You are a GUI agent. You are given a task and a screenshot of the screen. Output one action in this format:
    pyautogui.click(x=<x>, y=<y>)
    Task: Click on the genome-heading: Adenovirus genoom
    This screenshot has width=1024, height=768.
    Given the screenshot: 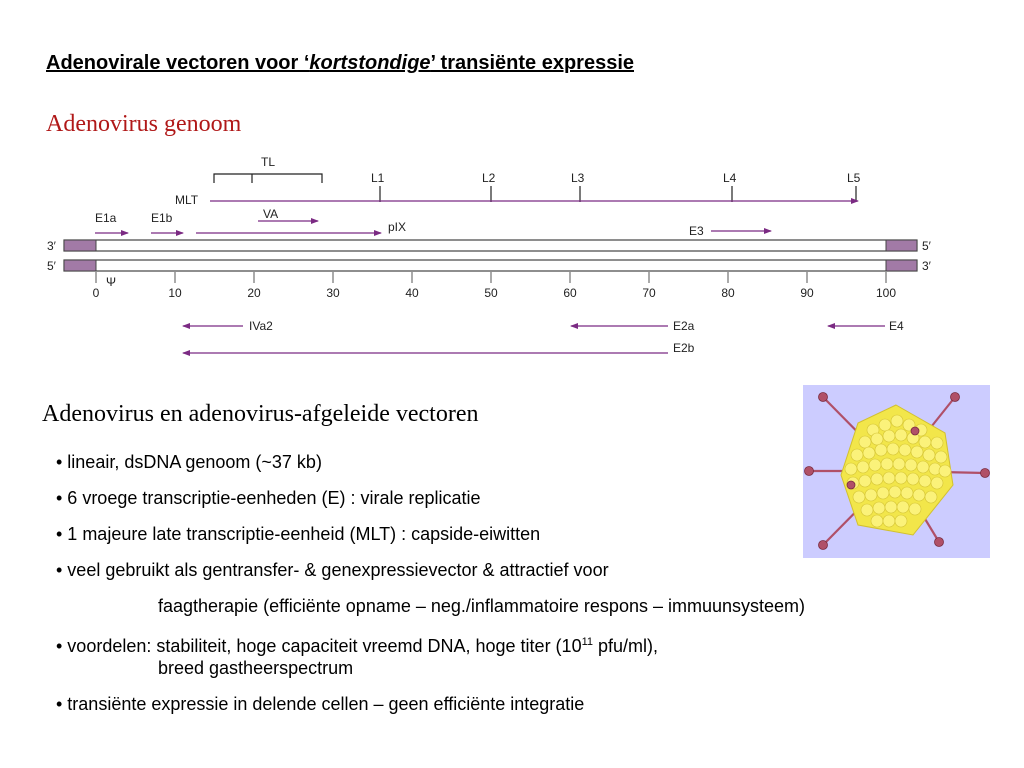 What is the action you would take?
    pyautogui.click(x=144, y=124)
    